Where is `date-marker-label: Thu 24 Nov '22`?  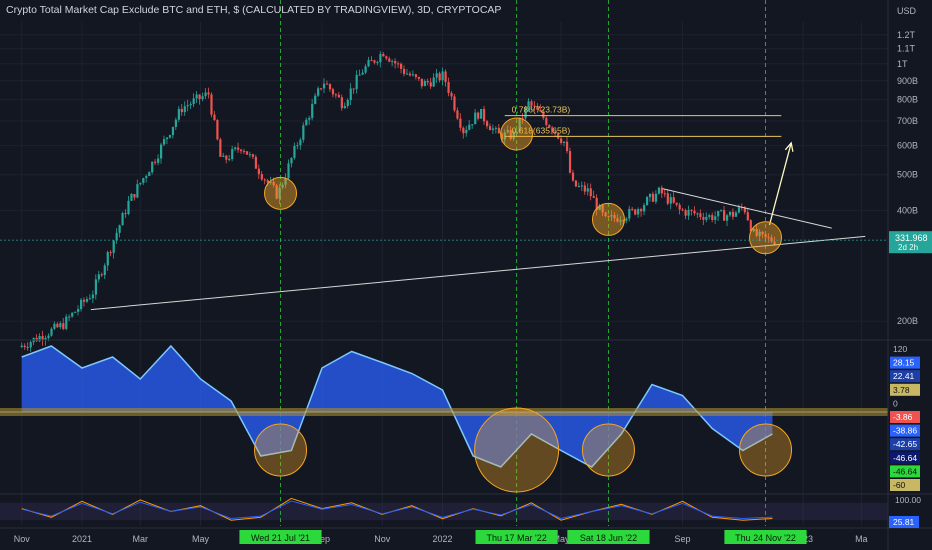 date-marker-label: Thu 24 Nov '22 is located at coordinates (765, 538).